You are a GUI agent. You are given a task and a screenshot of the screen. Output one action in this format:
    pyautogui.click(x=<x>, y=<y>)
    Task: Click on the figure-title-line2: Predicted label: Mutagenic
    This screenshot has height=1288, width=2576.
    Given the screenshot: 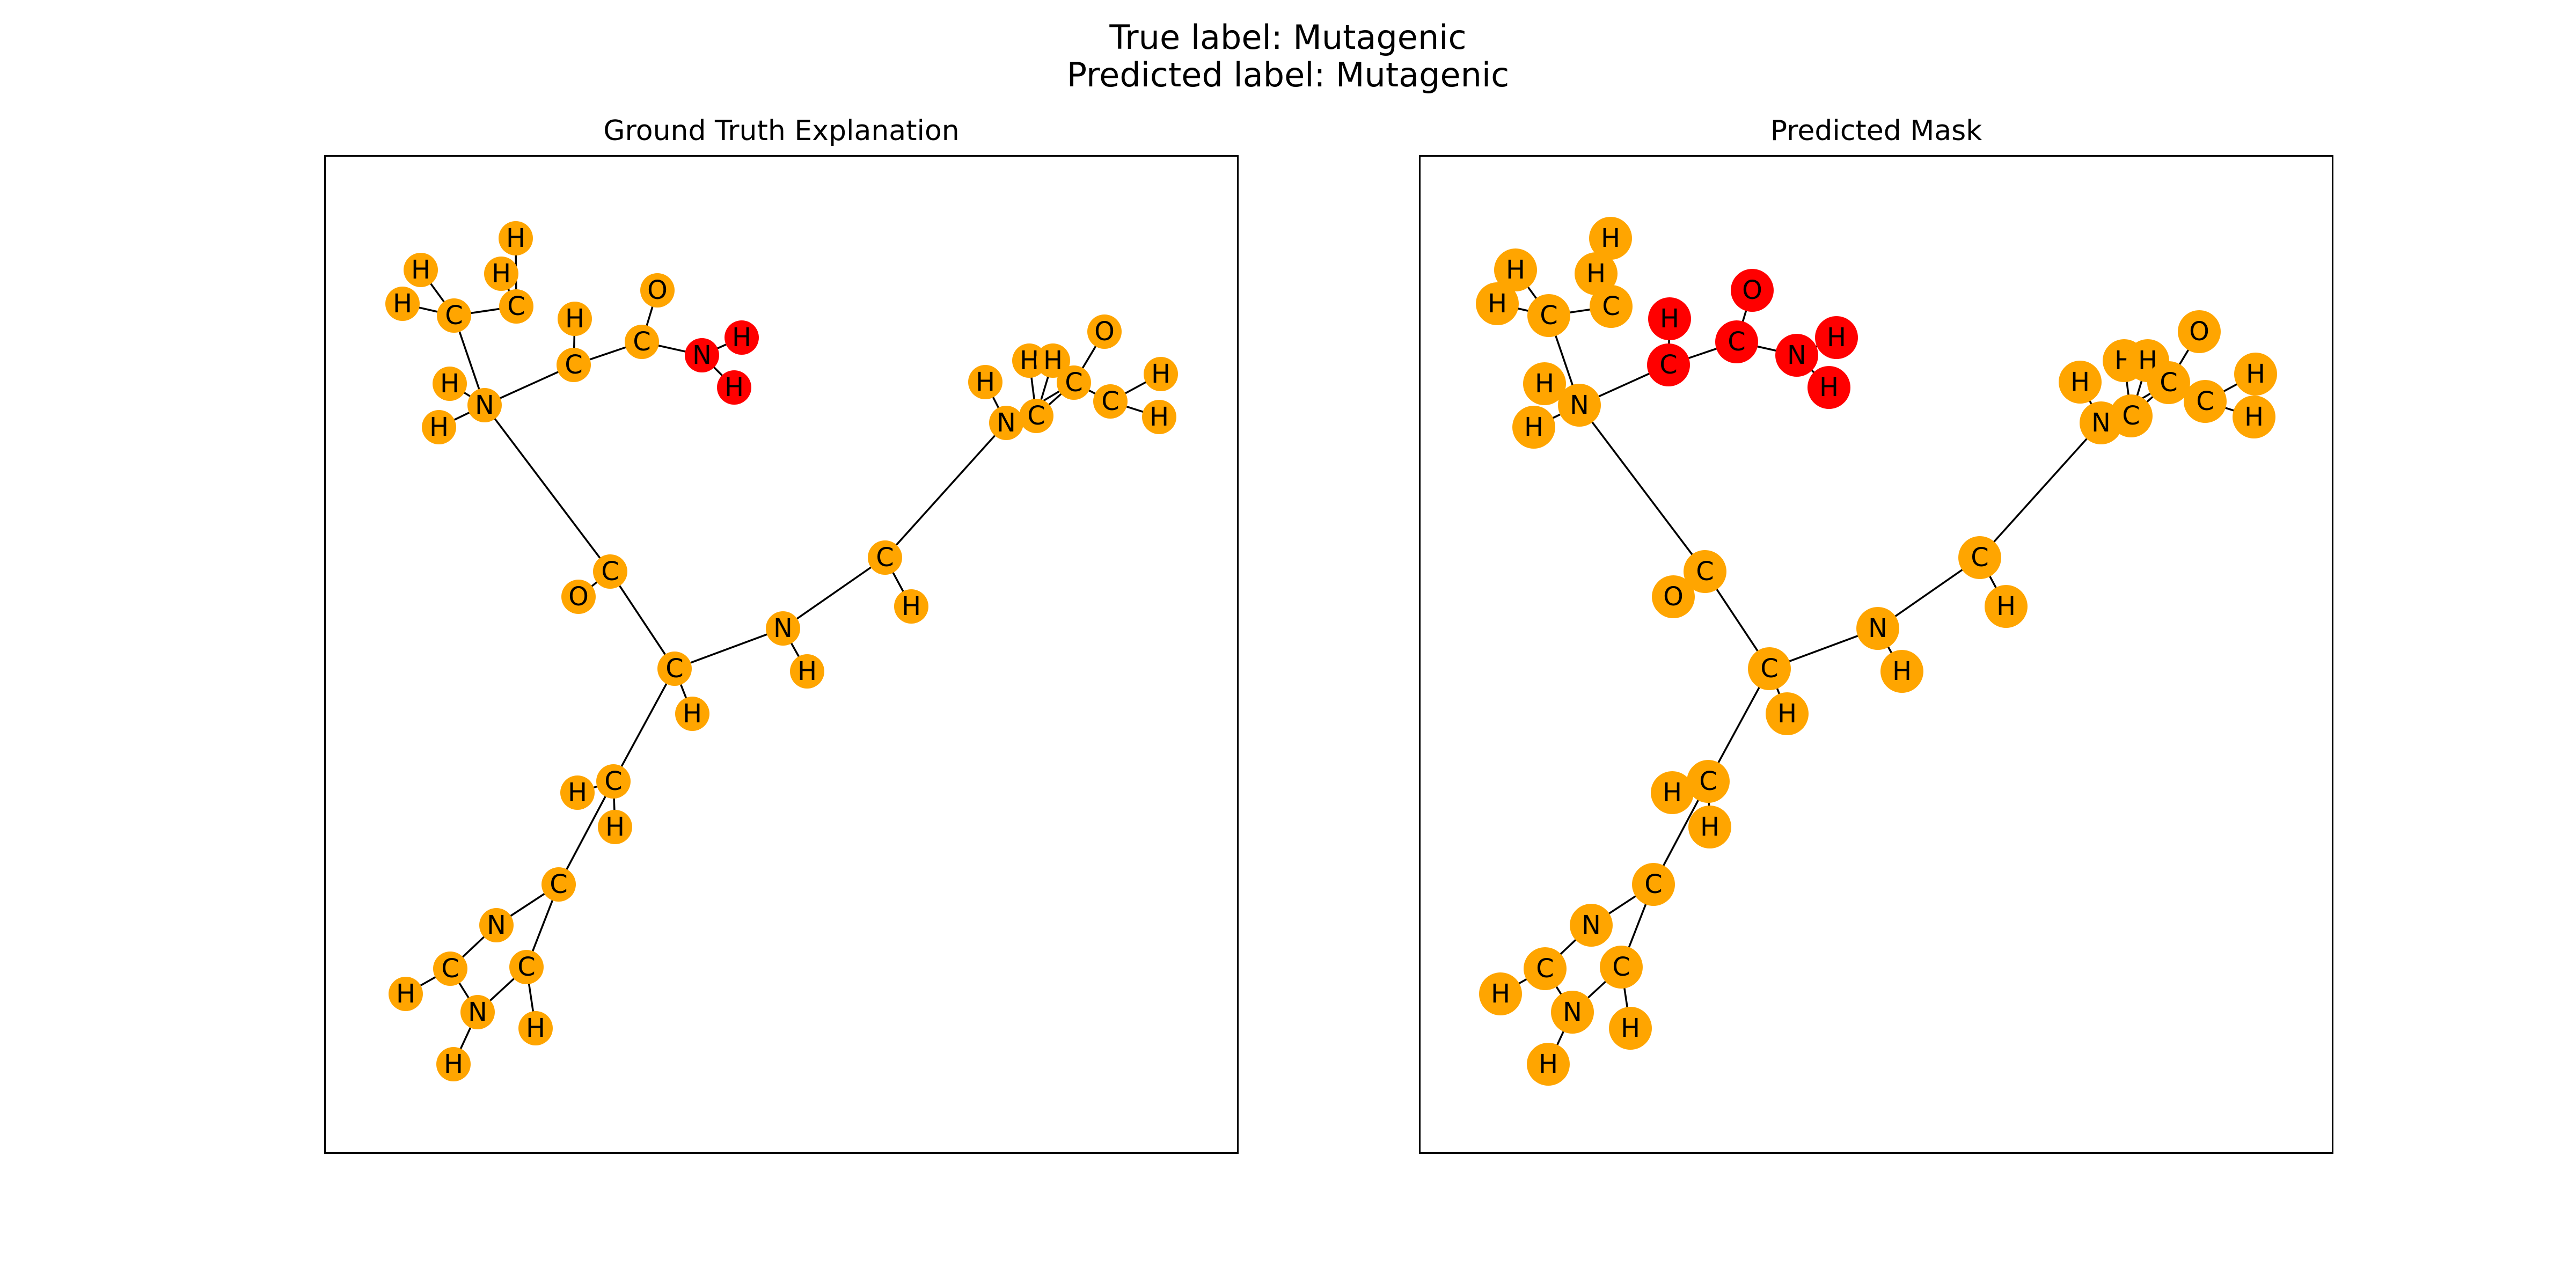 What is the action you would take?
    pyautogui.click(x=1288, y=74)
    